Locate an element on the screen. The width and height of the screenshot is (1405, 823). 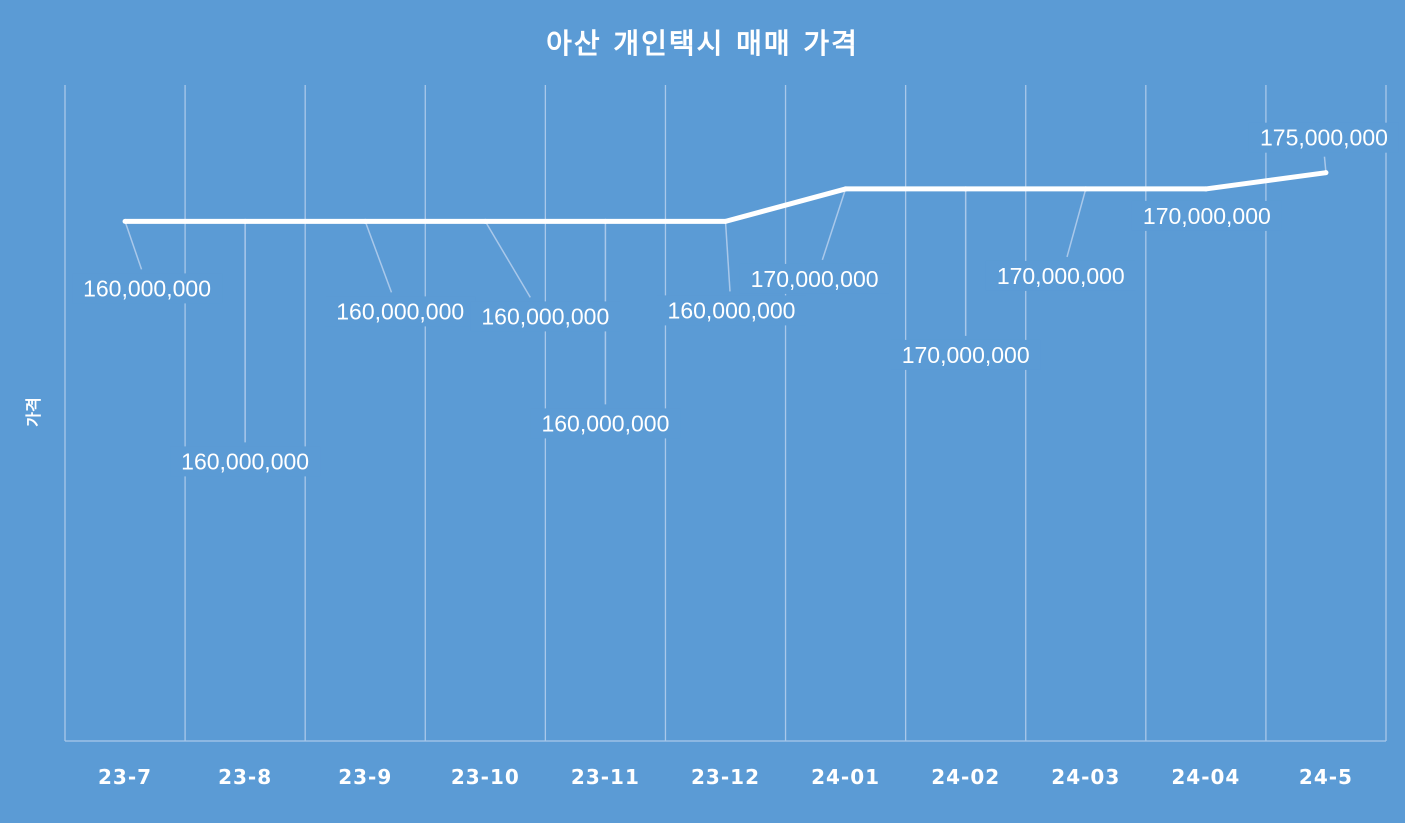
data-label: 175,000,000 is located at coordinates (1324, 138).